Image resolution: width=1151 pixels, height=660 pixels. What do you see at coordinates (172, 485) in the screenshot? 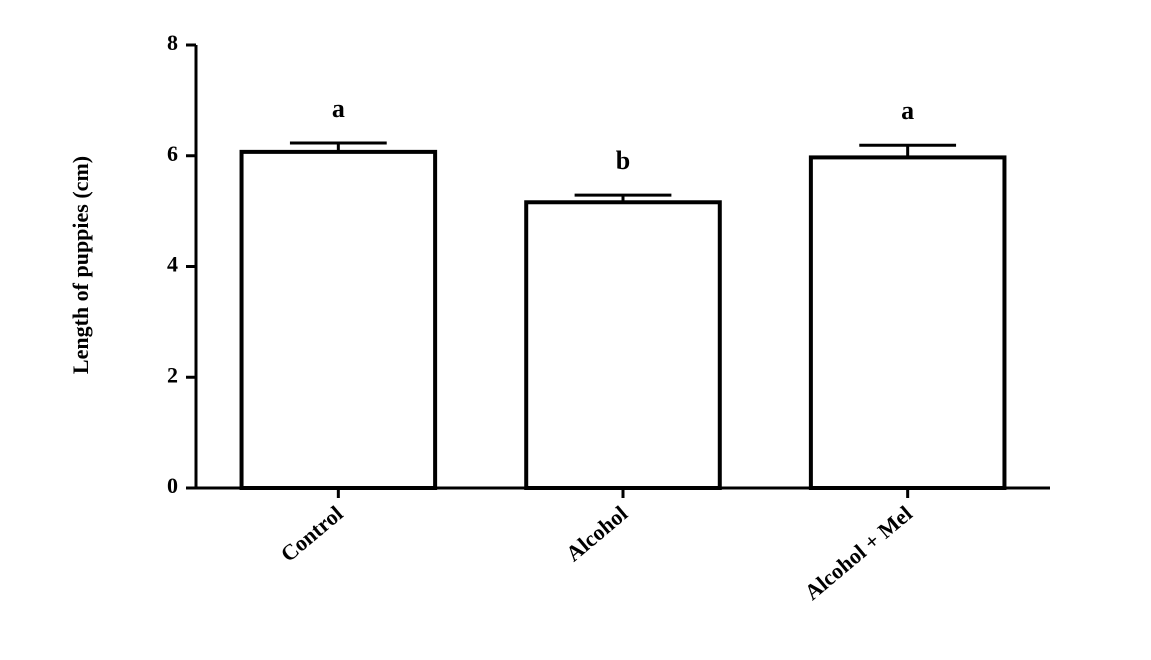
I see `y-tick-label: 0` at bounding box center [172, 485].